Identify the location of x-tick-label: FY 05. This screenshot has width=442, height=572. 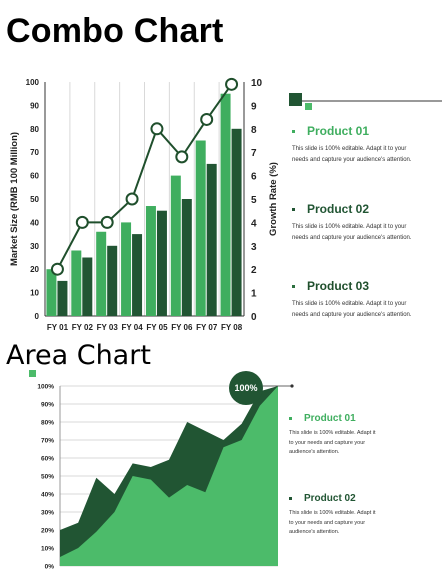
(157, 327).